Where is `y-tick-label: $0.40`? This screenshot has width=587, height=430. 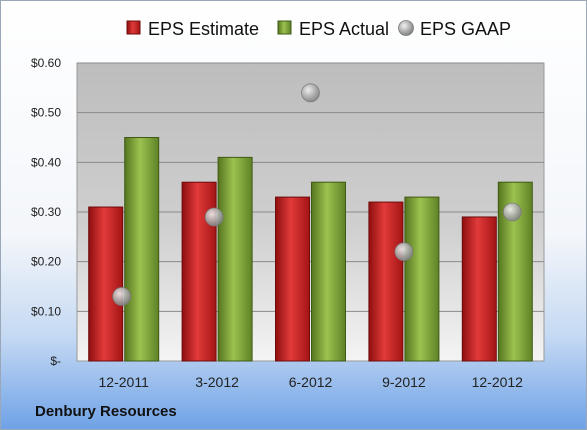
y-tick-label: $0.40 is located at coordinates (46, 162).